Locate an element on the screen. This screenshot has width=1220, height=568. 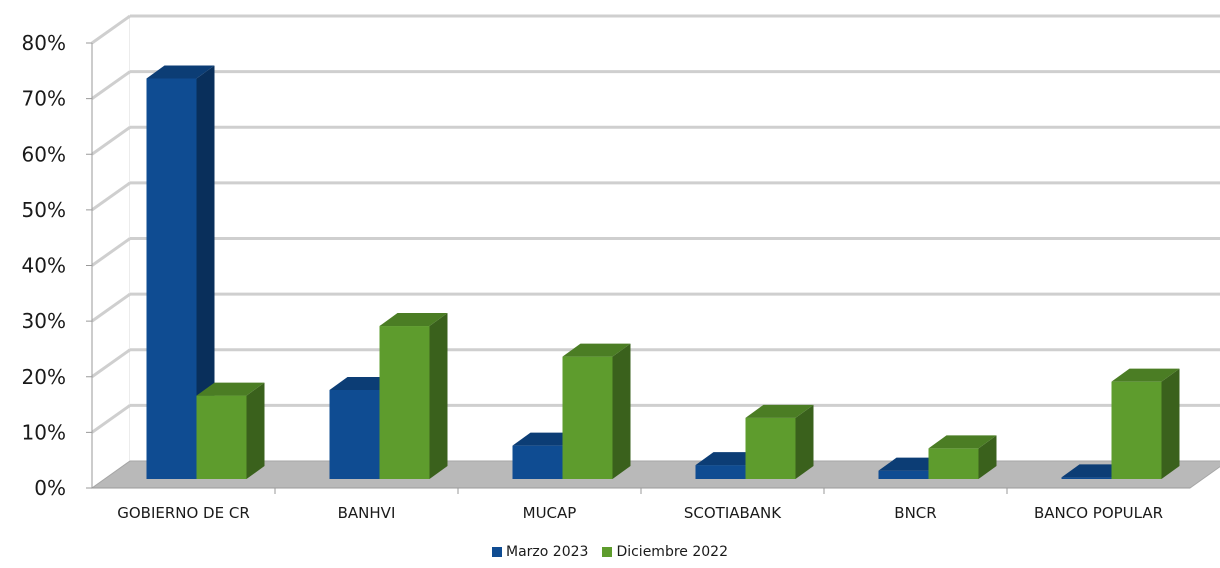
x-tick-label: BANHVI is located at coordinates (367, 513).